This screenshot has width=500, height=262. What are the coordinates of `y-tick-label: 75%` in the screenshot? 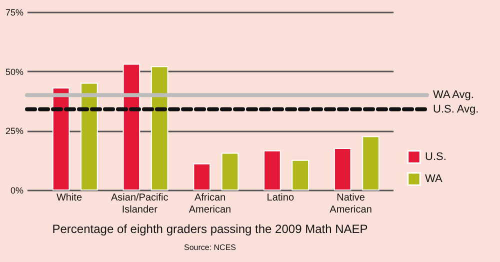 It's located at (14, 13).